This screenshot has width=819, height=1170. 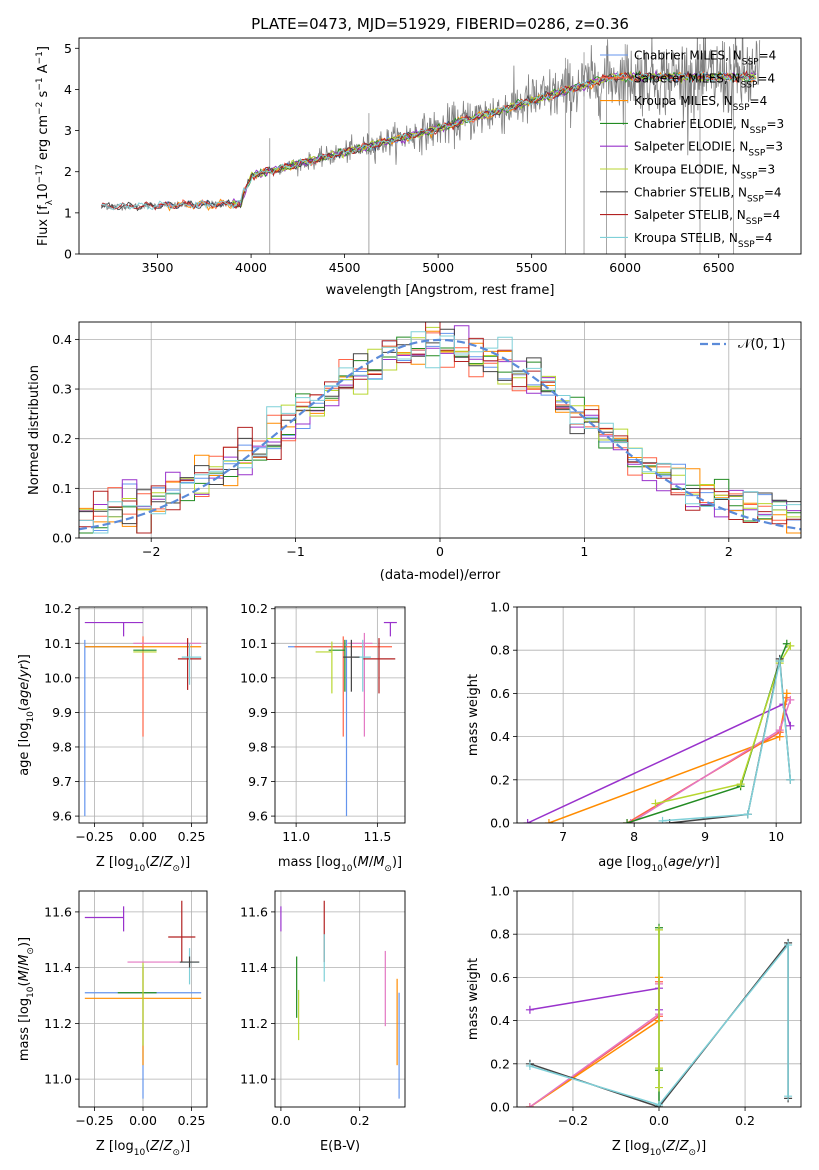 What do you see at coordinates (500, 934) in the screenshot?
I see `y-tick-label: 0.8` at bounding box center [500, 934].